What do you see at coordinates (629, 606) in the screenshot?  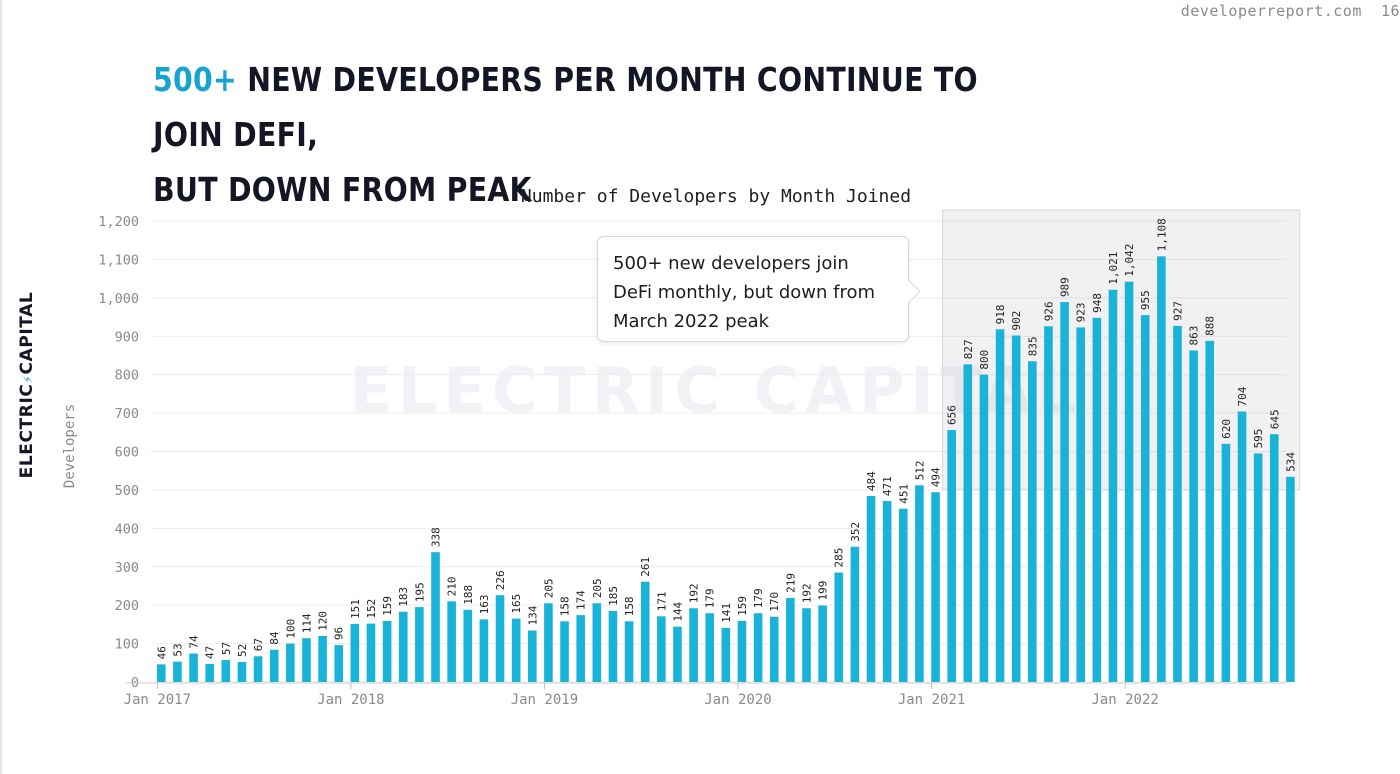 I see `bar-value-label: 158` at bounding box center [629, 606].